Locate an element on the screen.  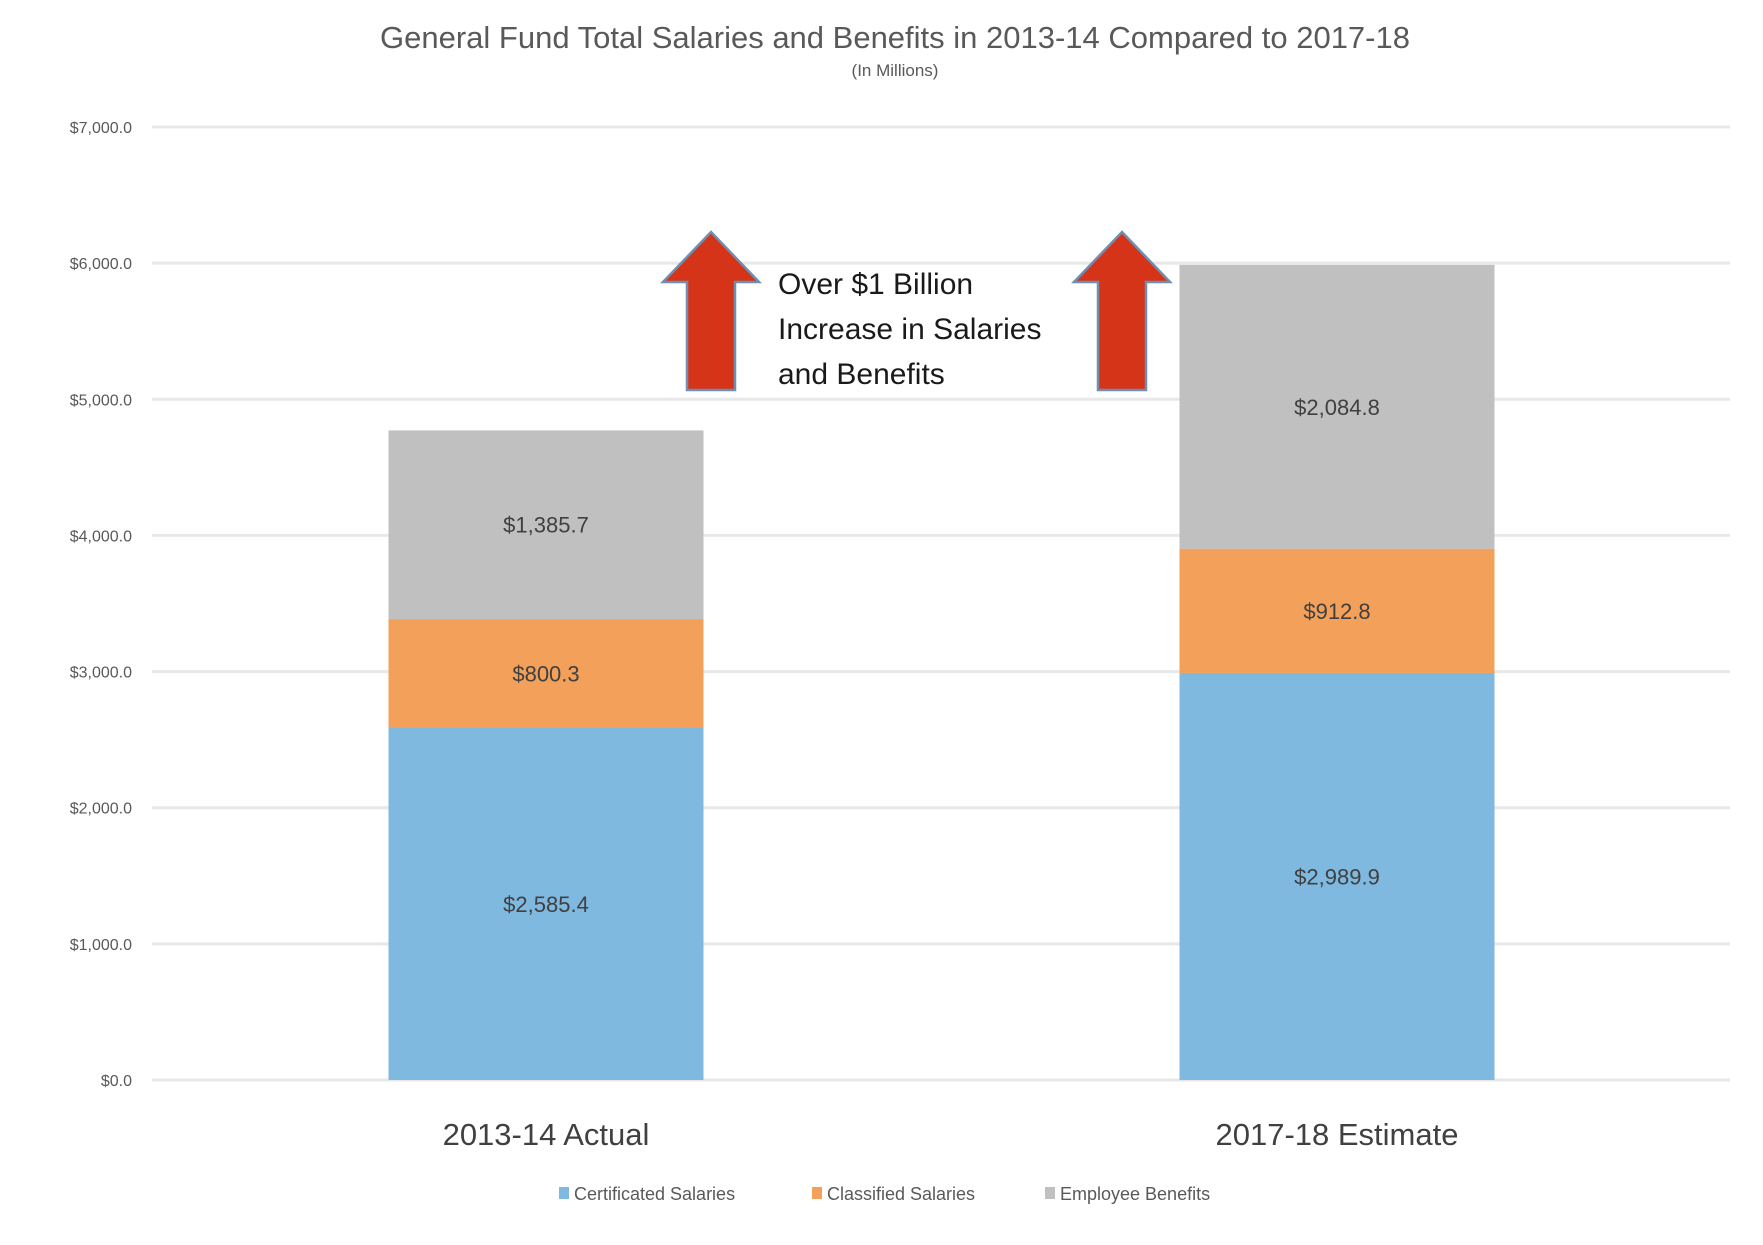
data-label: $800.3 is located at coordinates (545, 674).